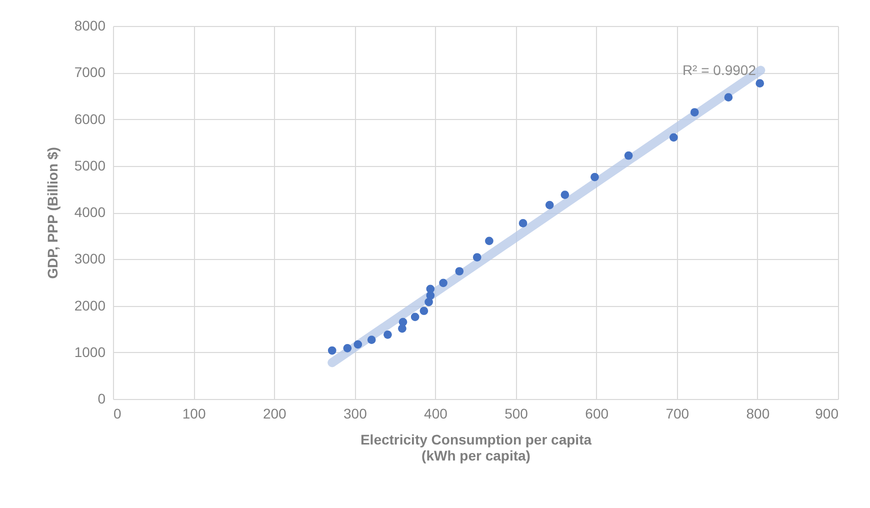 The height and width of the screenshot is (508, 870). I want to click on y-axis-title: GDP, PPP (Billion $), so click(52, 213).